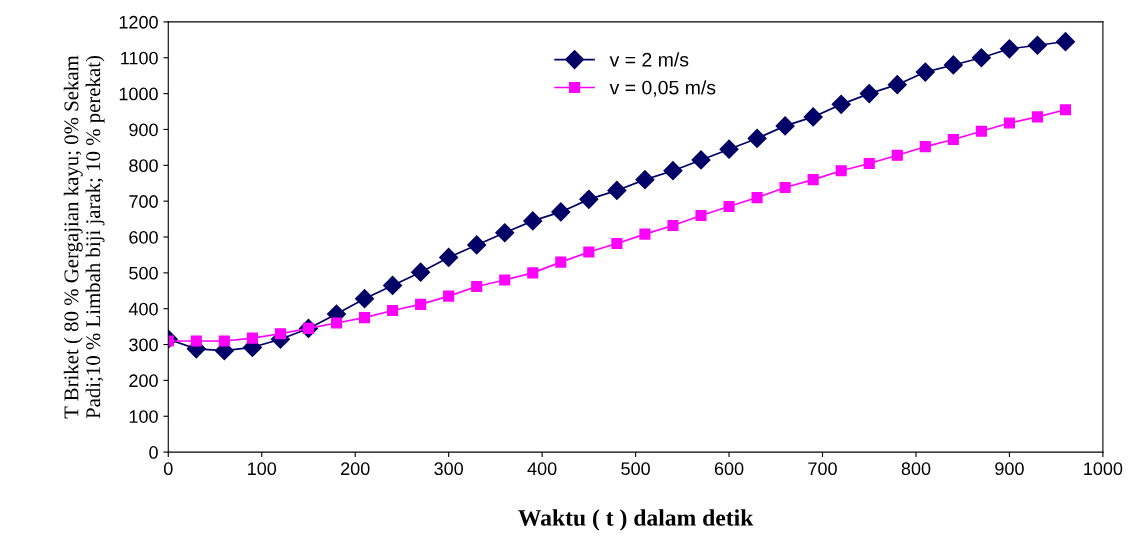  Describe the element at coordinates (143, 345) in the screenshot. I see `y-tick-label: 300` at that location.